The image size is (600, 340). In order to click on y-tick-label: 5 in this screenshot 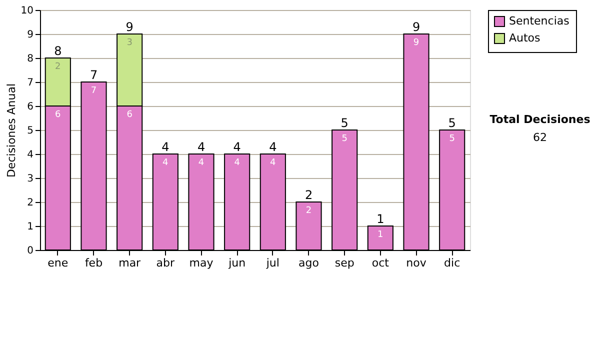, I will do `click(30, 131)`.